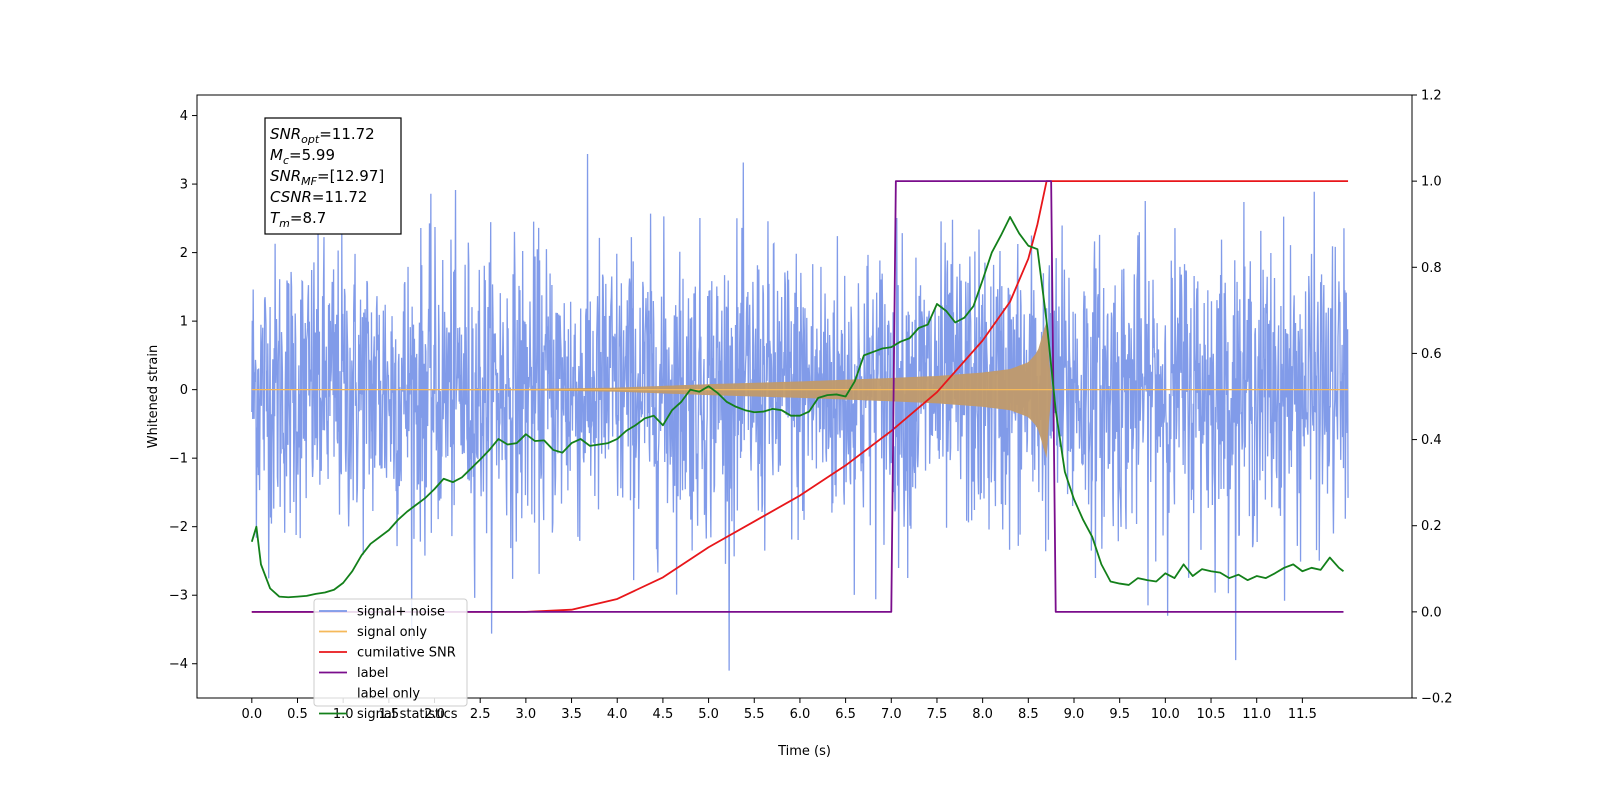 The width and height of the screenshot is (1600, 800). What do you see at coordinates (754, 714) in the screenshot?
I see `x-tick-label: 5.5` at bounding box center [754, 714].